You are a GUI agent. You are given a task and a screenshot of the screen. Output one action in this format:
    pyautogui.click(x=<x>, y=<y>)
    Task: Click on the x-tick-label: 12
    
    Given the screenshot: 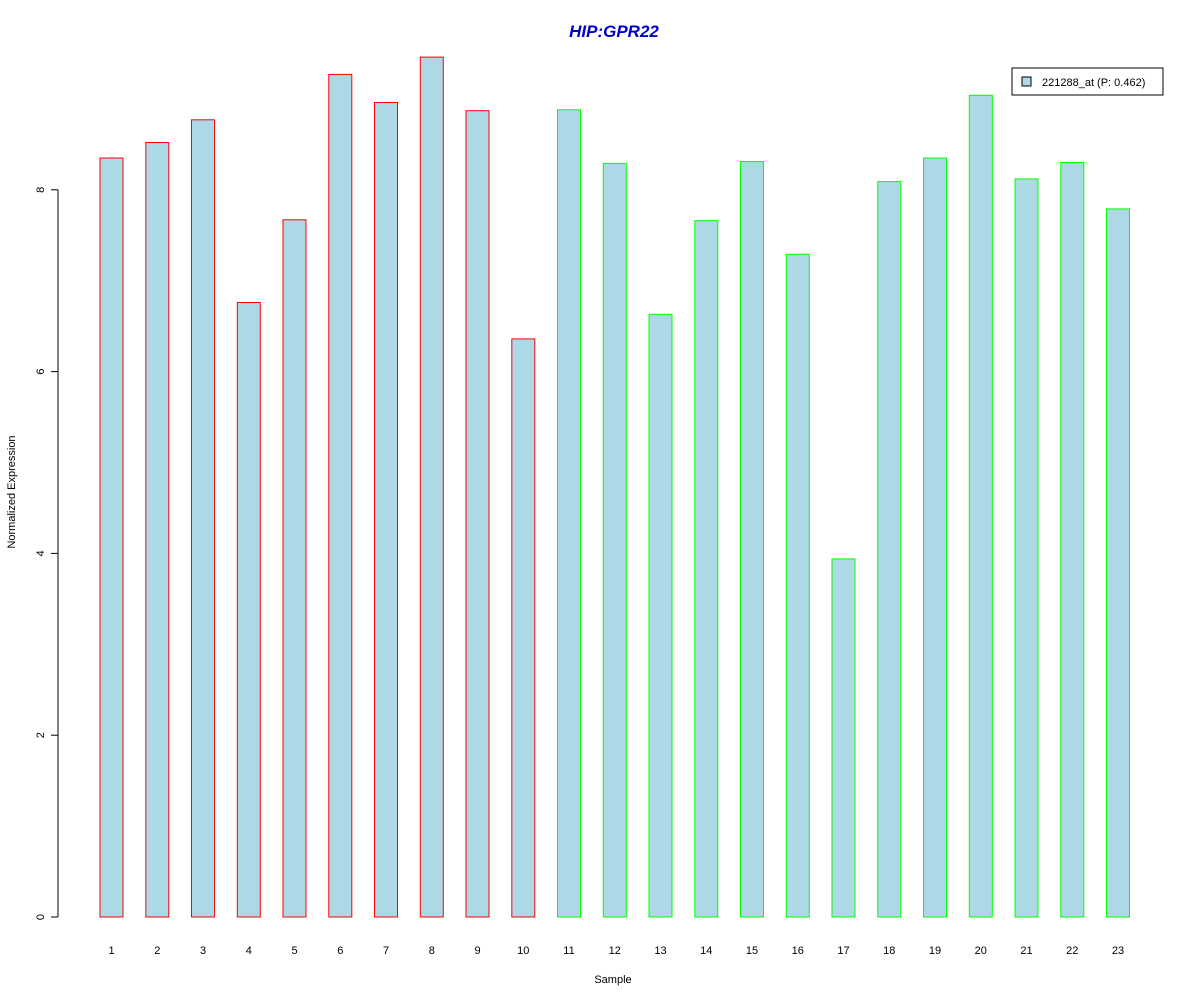 What is the action you would take?
    pyautogui.click(x=615, y=951)
    